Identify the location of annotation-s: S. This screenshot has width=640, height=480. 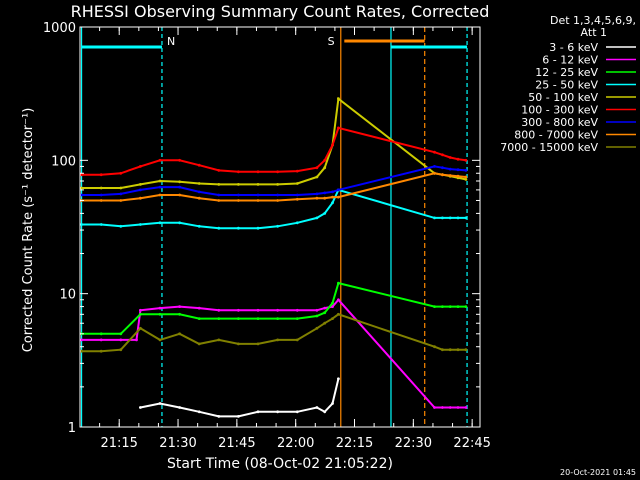
(331, 41).